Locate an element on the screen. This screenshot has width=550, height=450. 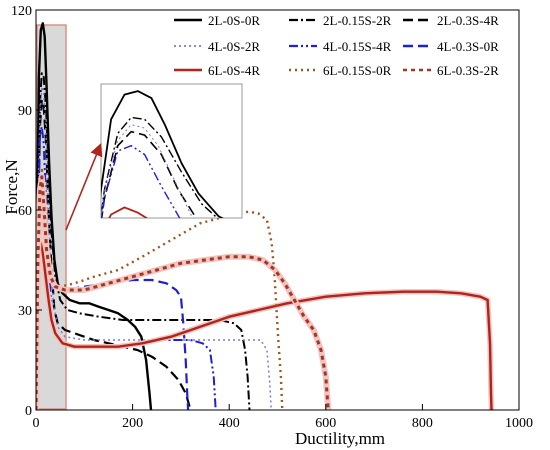
legend-label-4: 4L-0.15S-4R is located at coordinates (357, 46).